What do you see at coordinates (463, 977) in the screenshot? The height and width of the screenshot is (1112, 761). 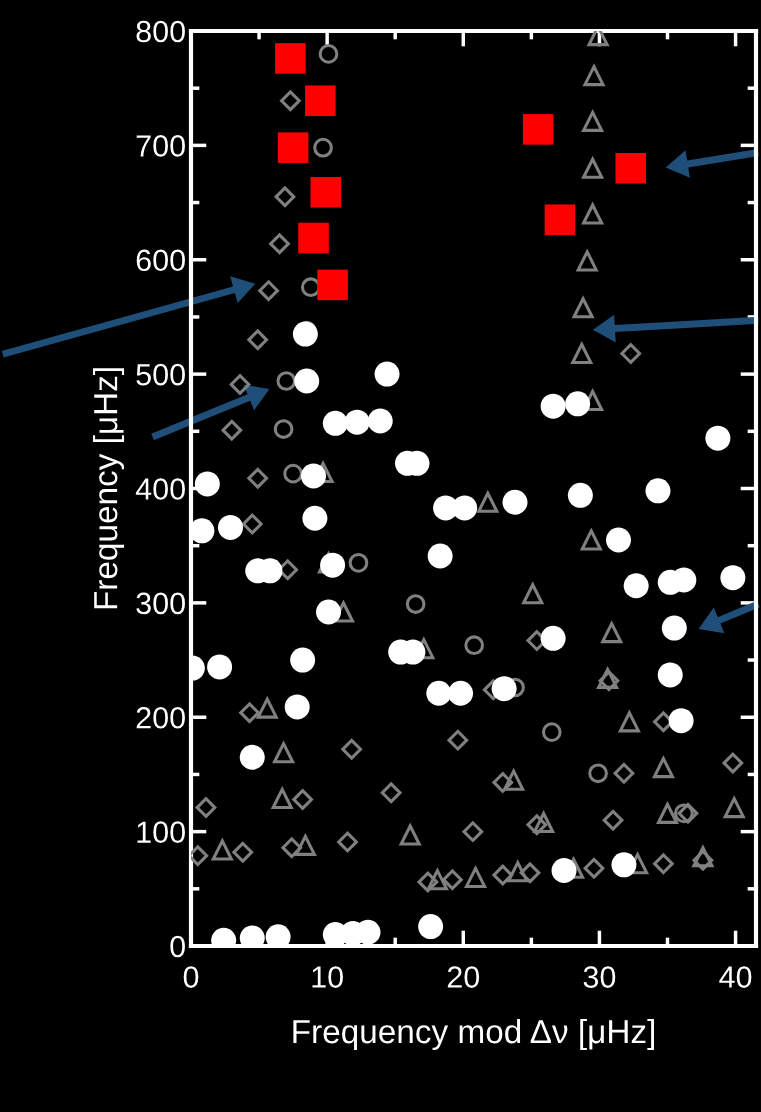 I see `x-tick-label: 20` at bounding box center [463, 977].